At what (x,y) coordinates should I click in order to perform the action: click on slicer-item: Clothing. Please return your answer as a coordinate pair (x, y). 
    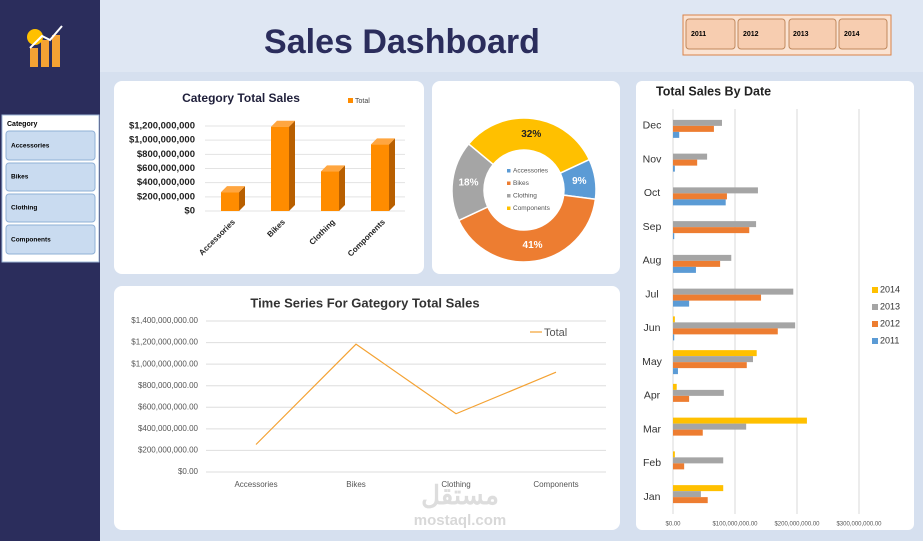
    Looking at the image, I should click on (50, 208).